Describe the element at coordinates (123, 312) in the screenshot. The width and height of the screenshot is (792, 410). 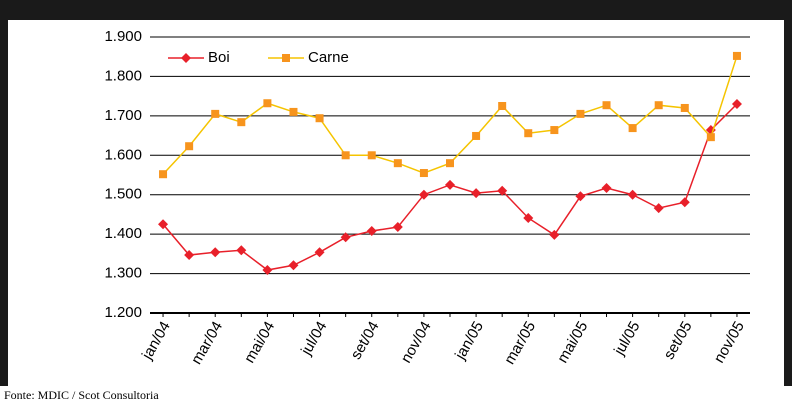
I see `y-tick-label: 1.200` at that location.